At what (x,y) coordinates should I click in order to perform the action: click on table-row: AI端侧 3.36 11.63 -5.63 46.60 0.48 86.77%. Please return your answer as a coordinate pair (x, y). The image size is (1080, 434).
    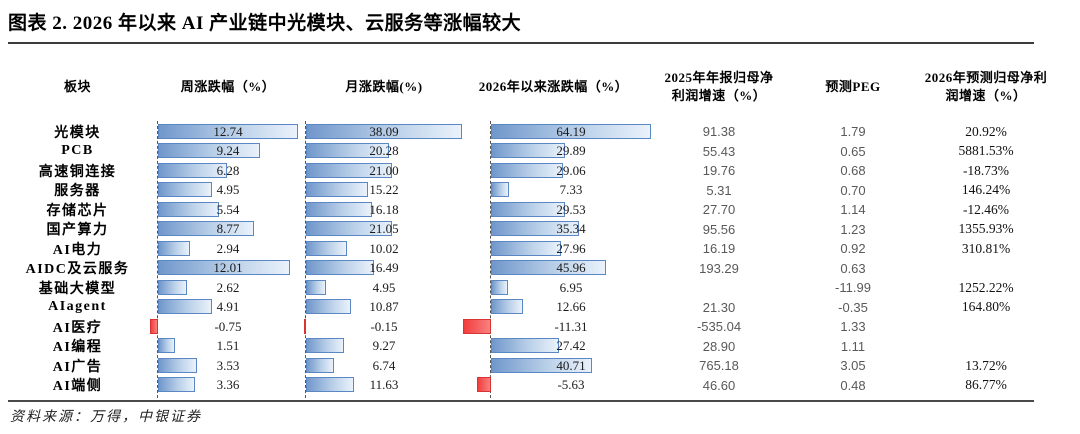
    Looking at the image, I should click on (540, 386).